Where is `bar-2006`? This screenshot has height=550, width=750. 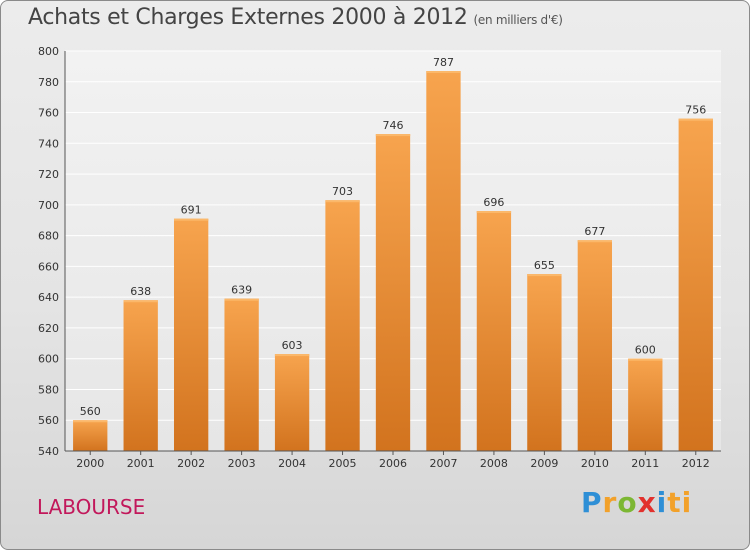 bar-2006 is located at coordinates (393, 293).